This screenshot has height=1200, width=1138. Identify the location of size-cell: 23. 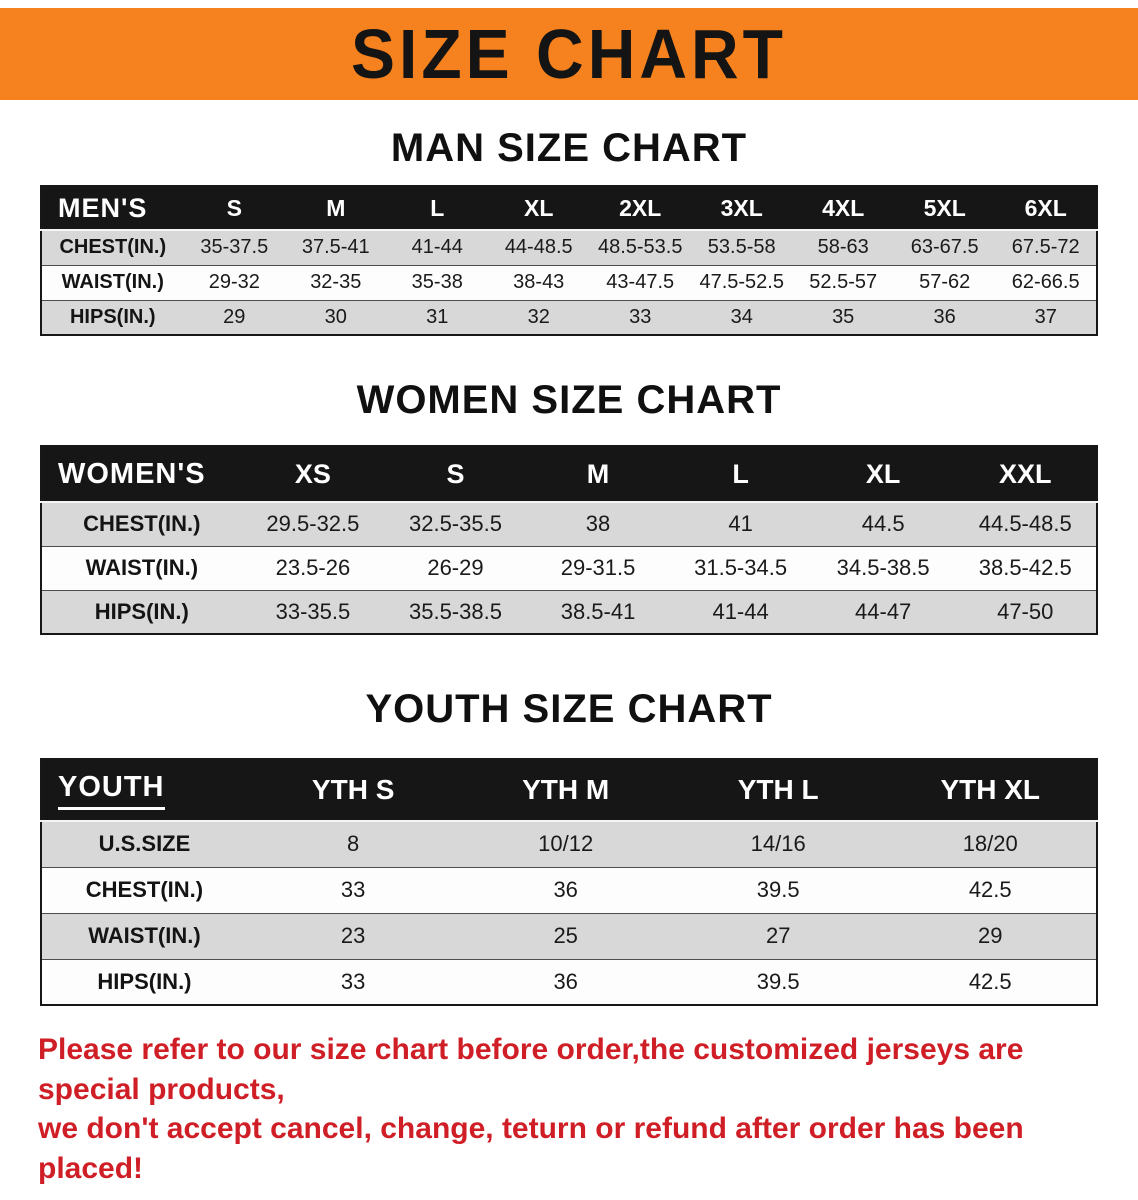
(353, 935).